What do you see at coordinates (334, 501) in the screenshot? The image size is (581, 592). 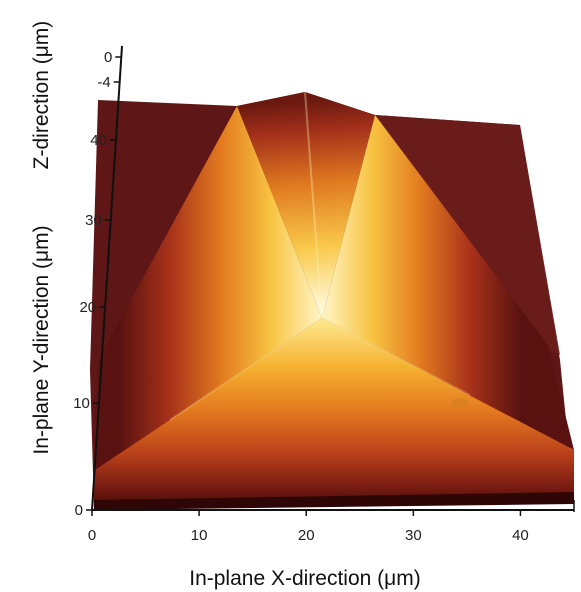 I see `front-edge` at bounding box center [334, 501].